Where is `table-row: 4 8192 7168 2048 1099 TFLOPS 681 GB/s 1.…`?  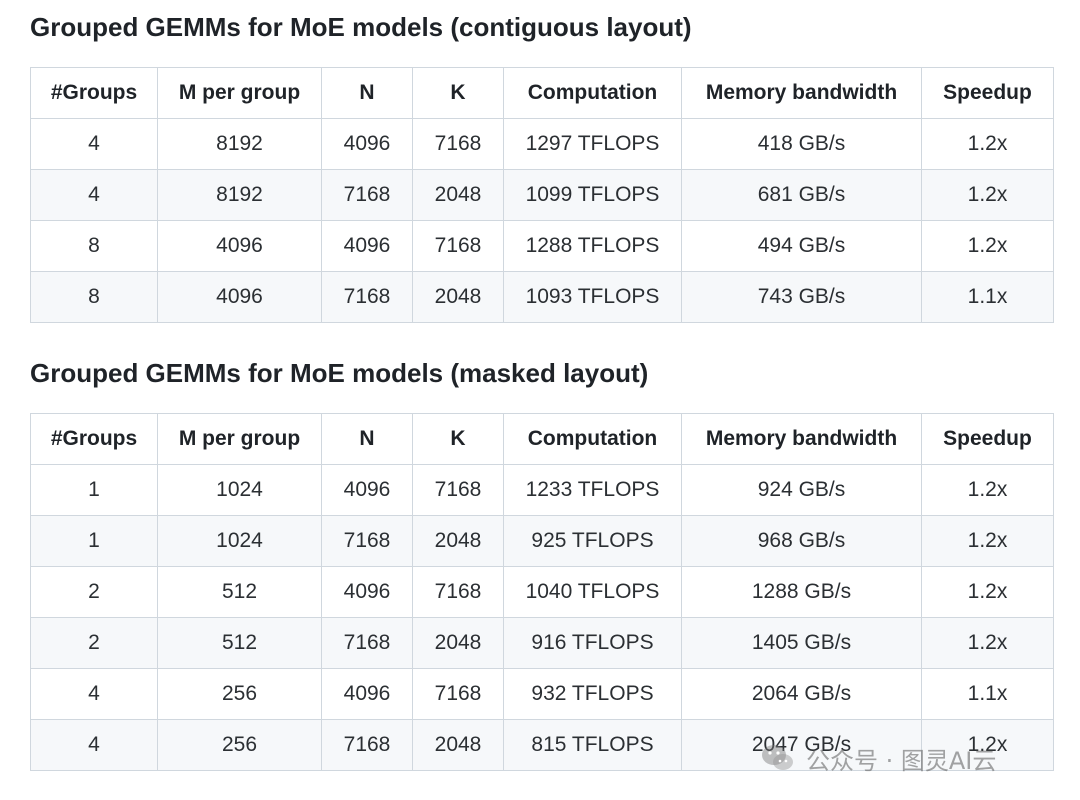 table-row: 4 8192 7168 2048 1099 TFLOPS 681 GB/s 1.… is located at coordinates (542, 195).